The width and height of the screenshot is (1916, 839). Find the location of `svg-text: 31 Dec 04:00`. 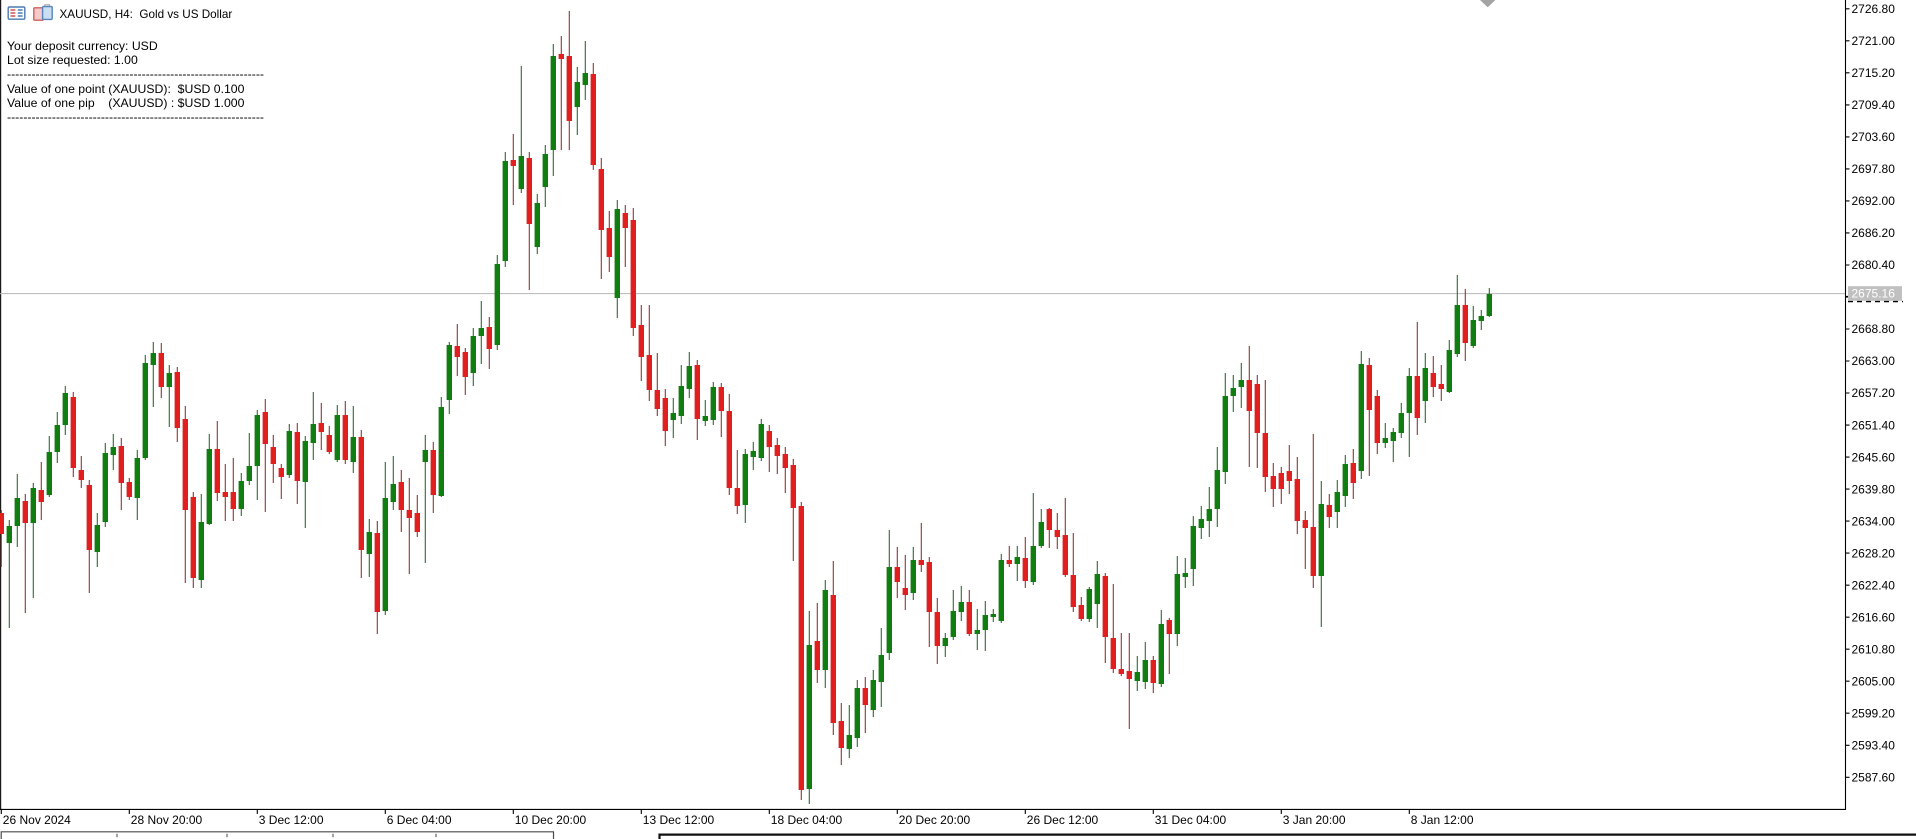

svg-text: 31 Dec 04:00 is located at coordinates (1191, 820).